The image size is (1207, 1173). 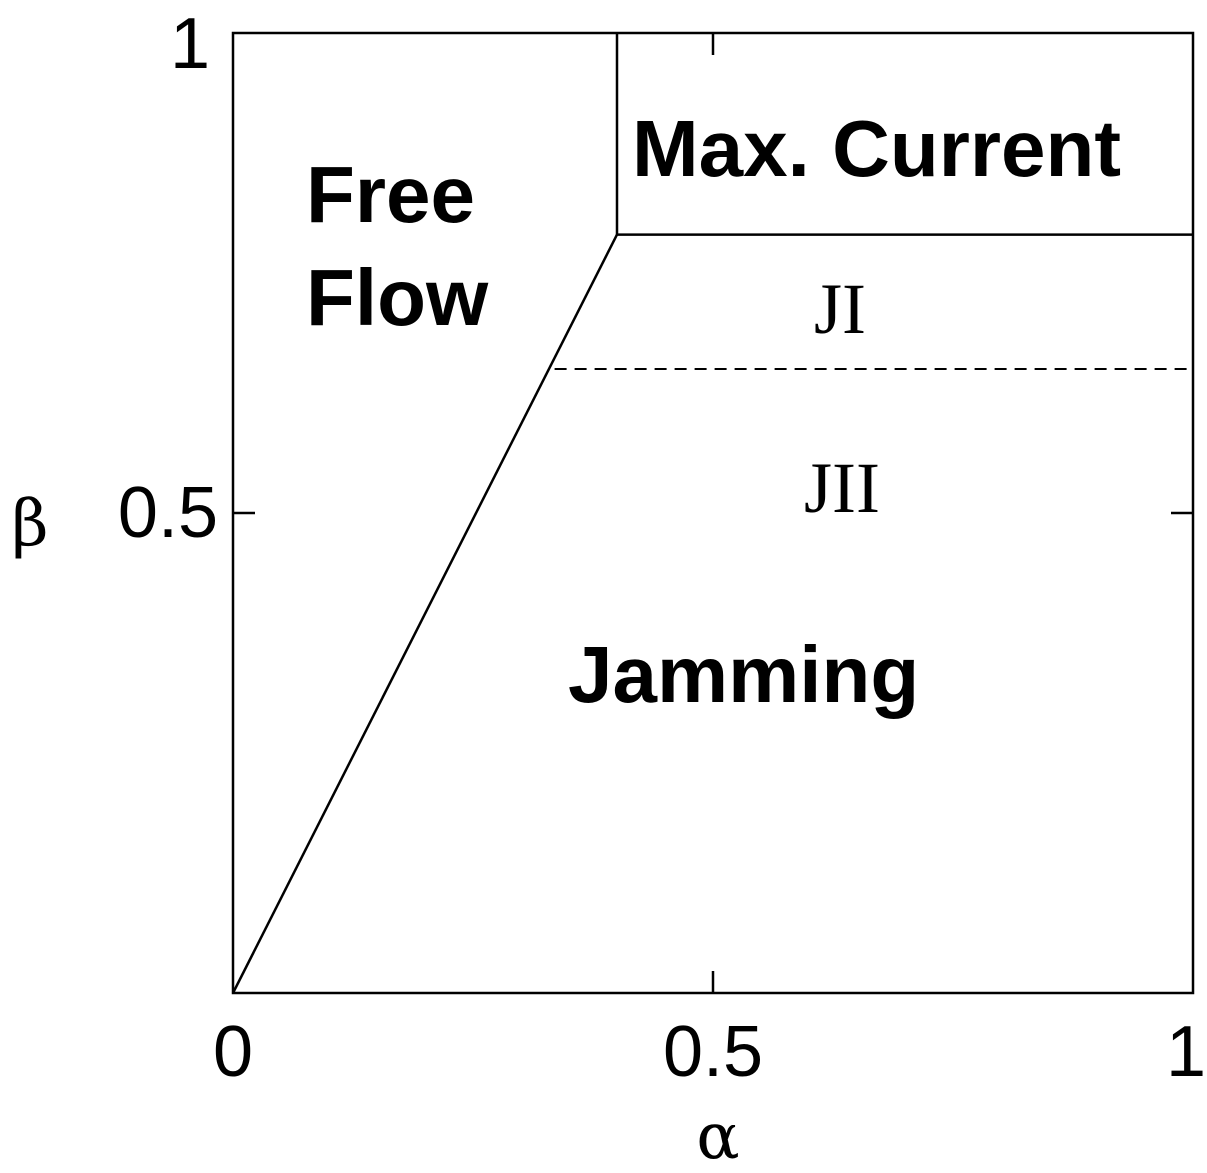 I want to click on phase-label-jII: JII, so click(x=842, y=488).